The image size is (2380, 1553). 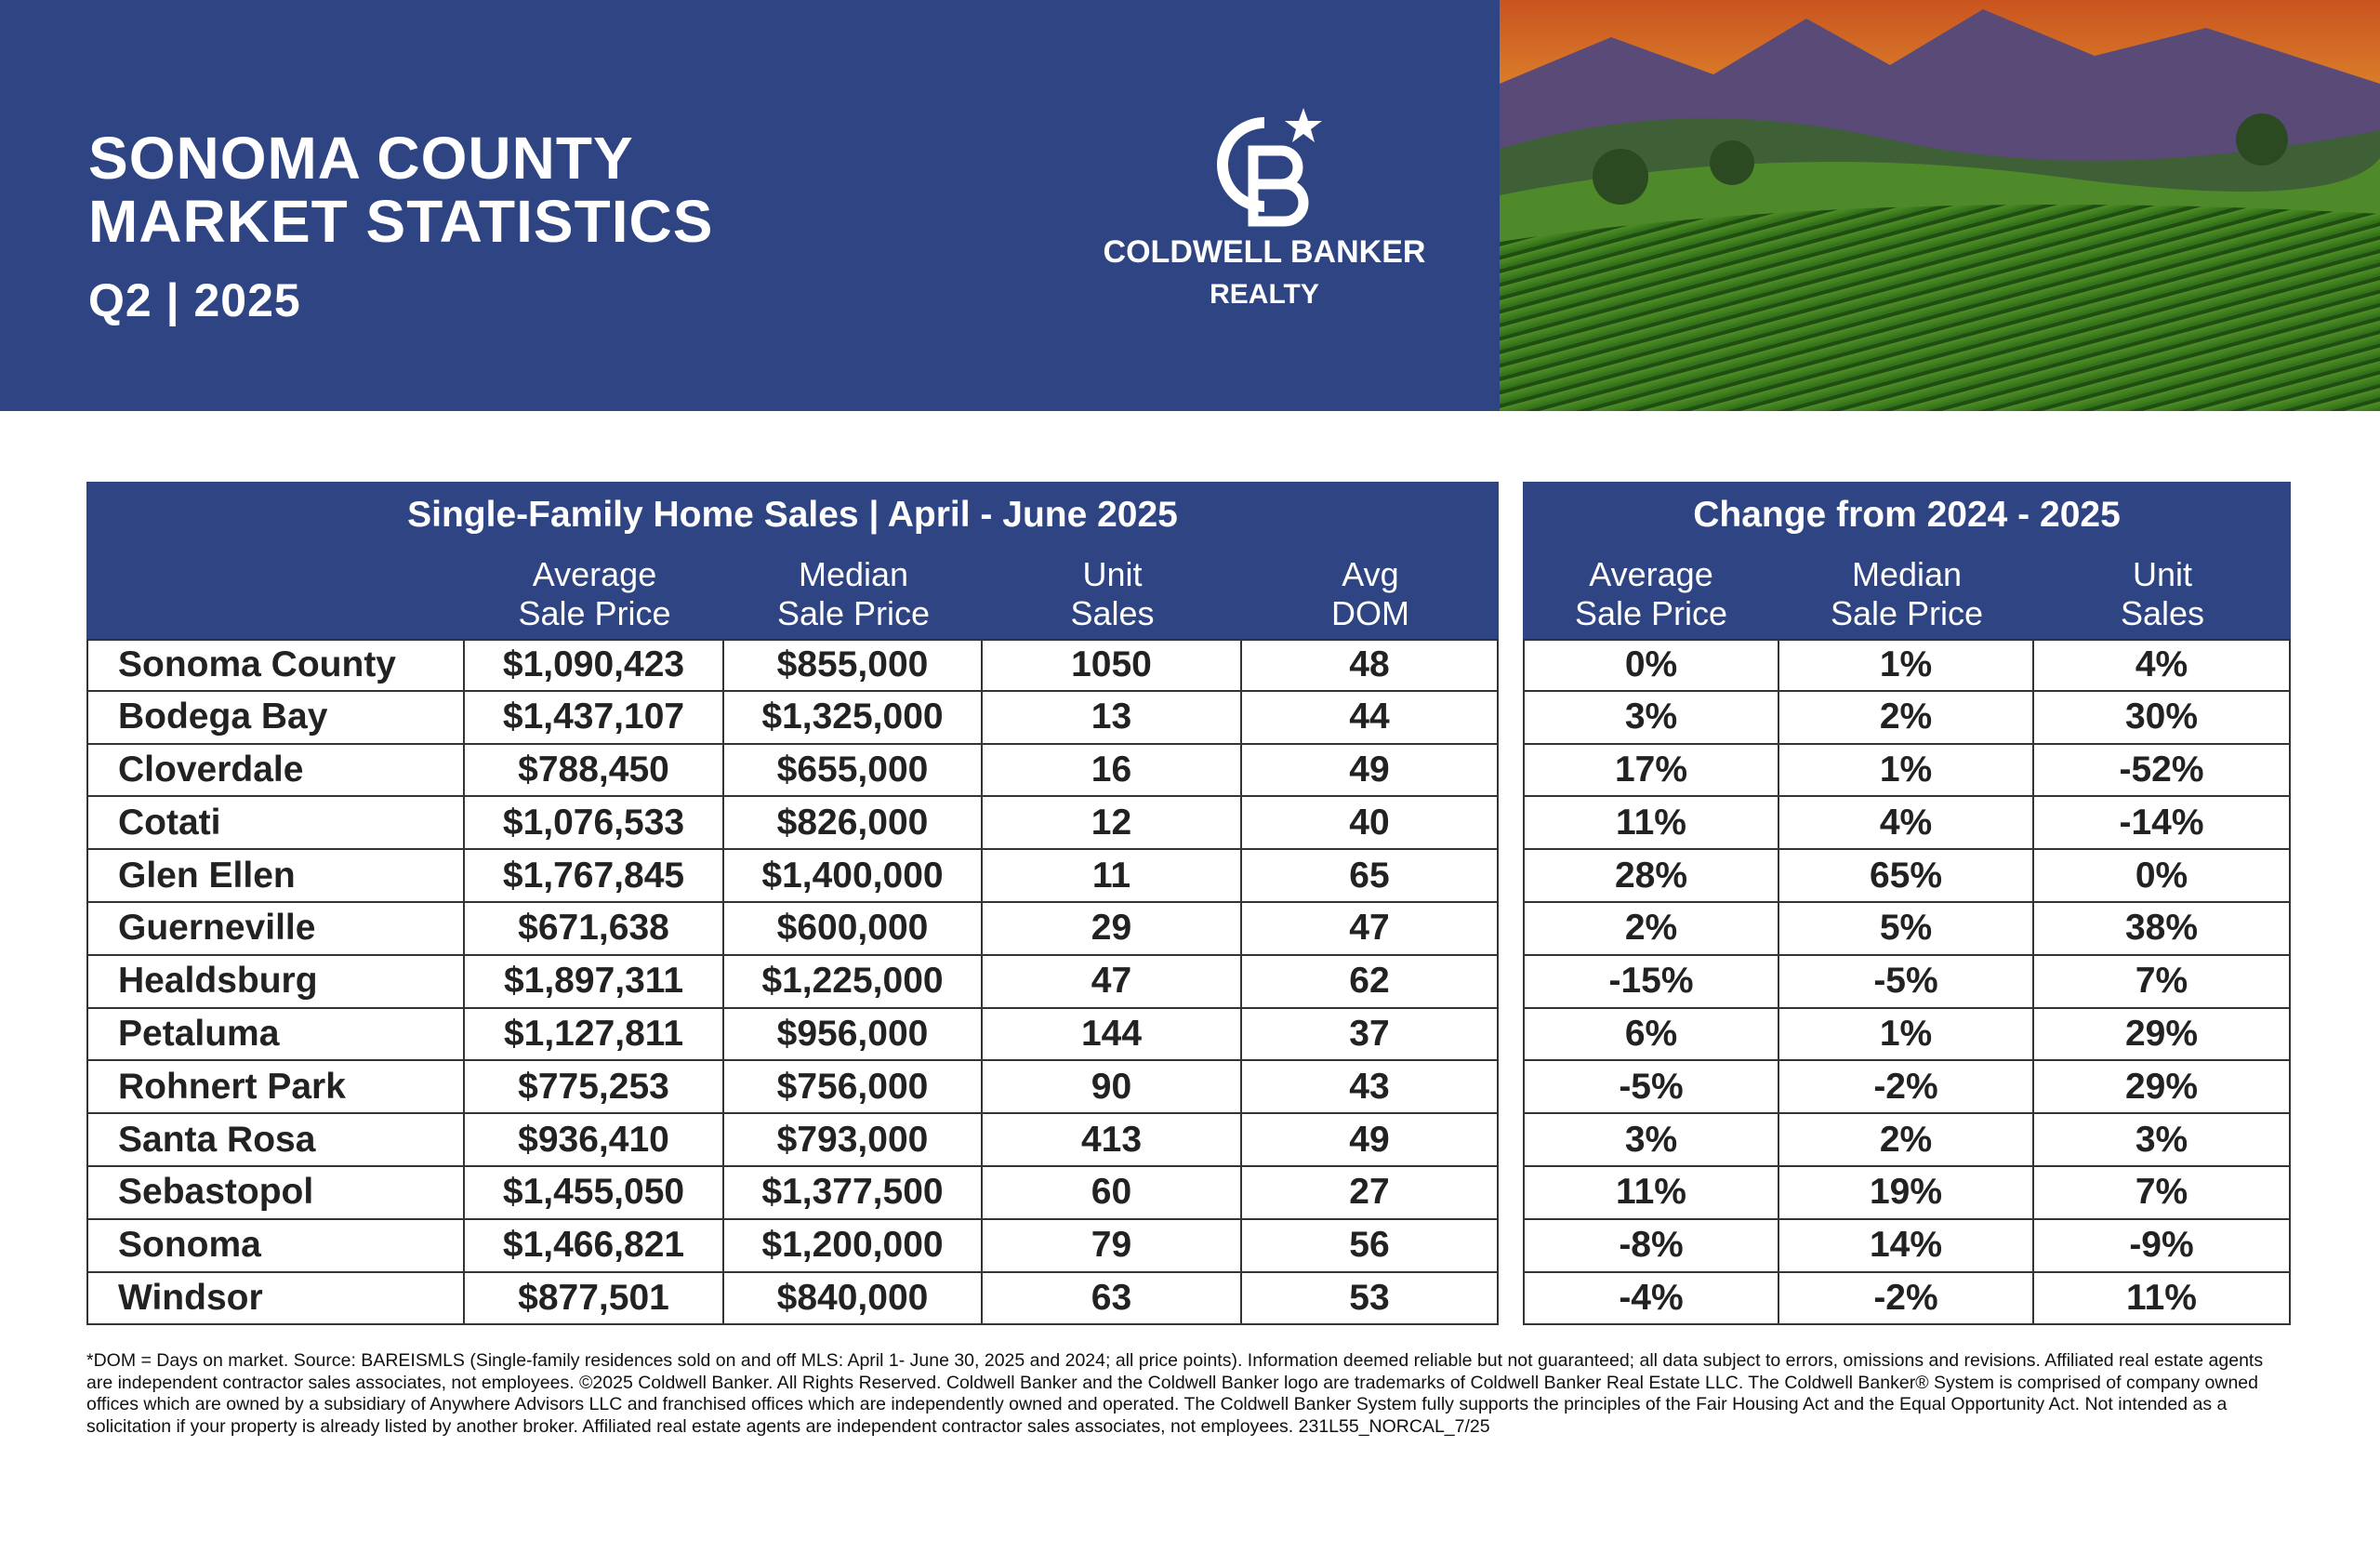 What do you see at coordinates (1112, 1035) in the screenshot?
I see `cell: 144` at bounding box center [1112, 1035].